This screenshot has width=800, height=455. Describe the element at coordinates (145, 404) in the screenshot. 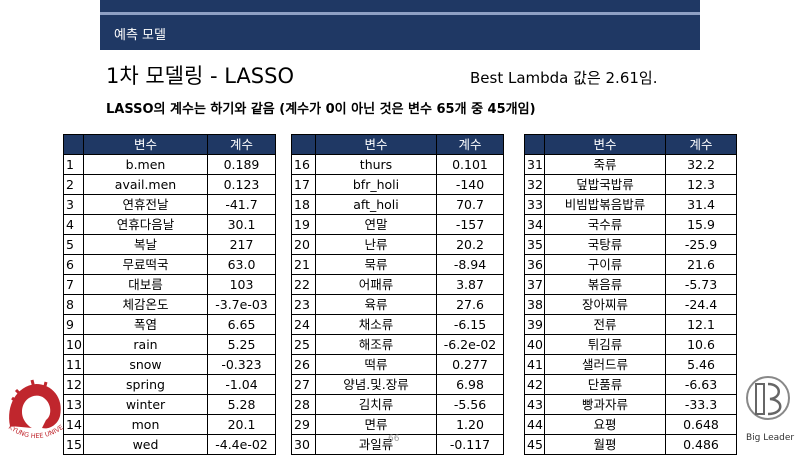

I see `variable-name: winter` at that location.